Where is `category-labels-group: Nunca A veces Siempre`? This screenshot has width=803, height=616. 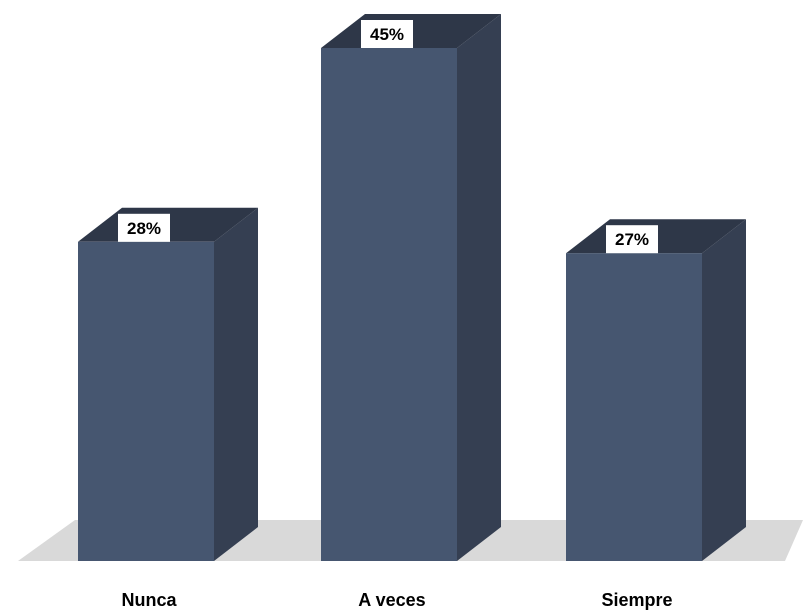
category-labels-group: Nunca A veces Siempre is located at coordinates (396, 600).